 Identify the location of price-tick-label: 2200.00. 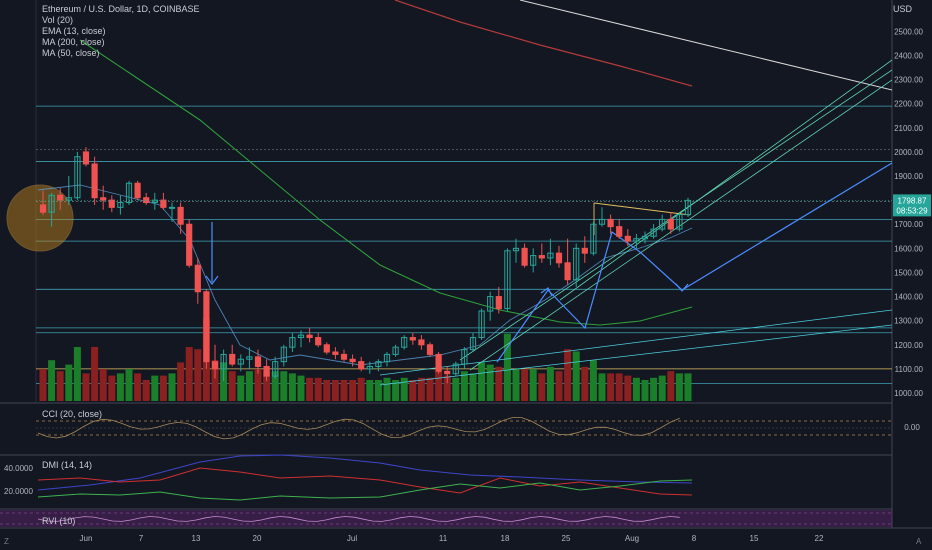
(908, 104).